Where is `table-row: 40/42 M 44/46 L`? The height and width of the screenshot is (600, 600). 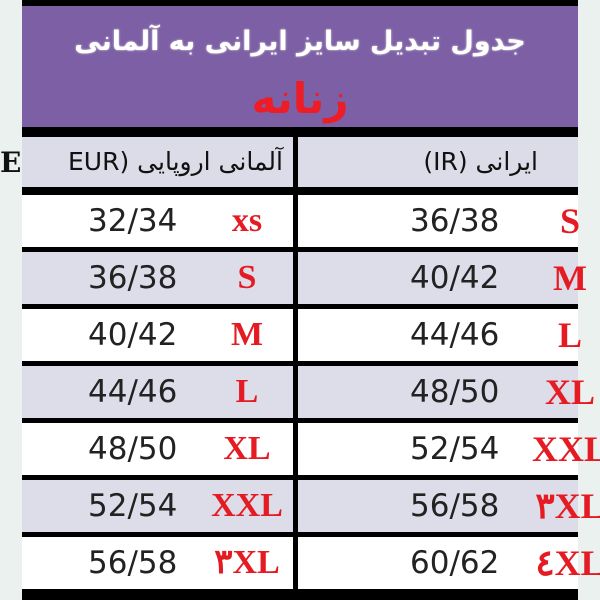 table-row: 40/42 M 44/46 L is located at coordinates (302, 335).